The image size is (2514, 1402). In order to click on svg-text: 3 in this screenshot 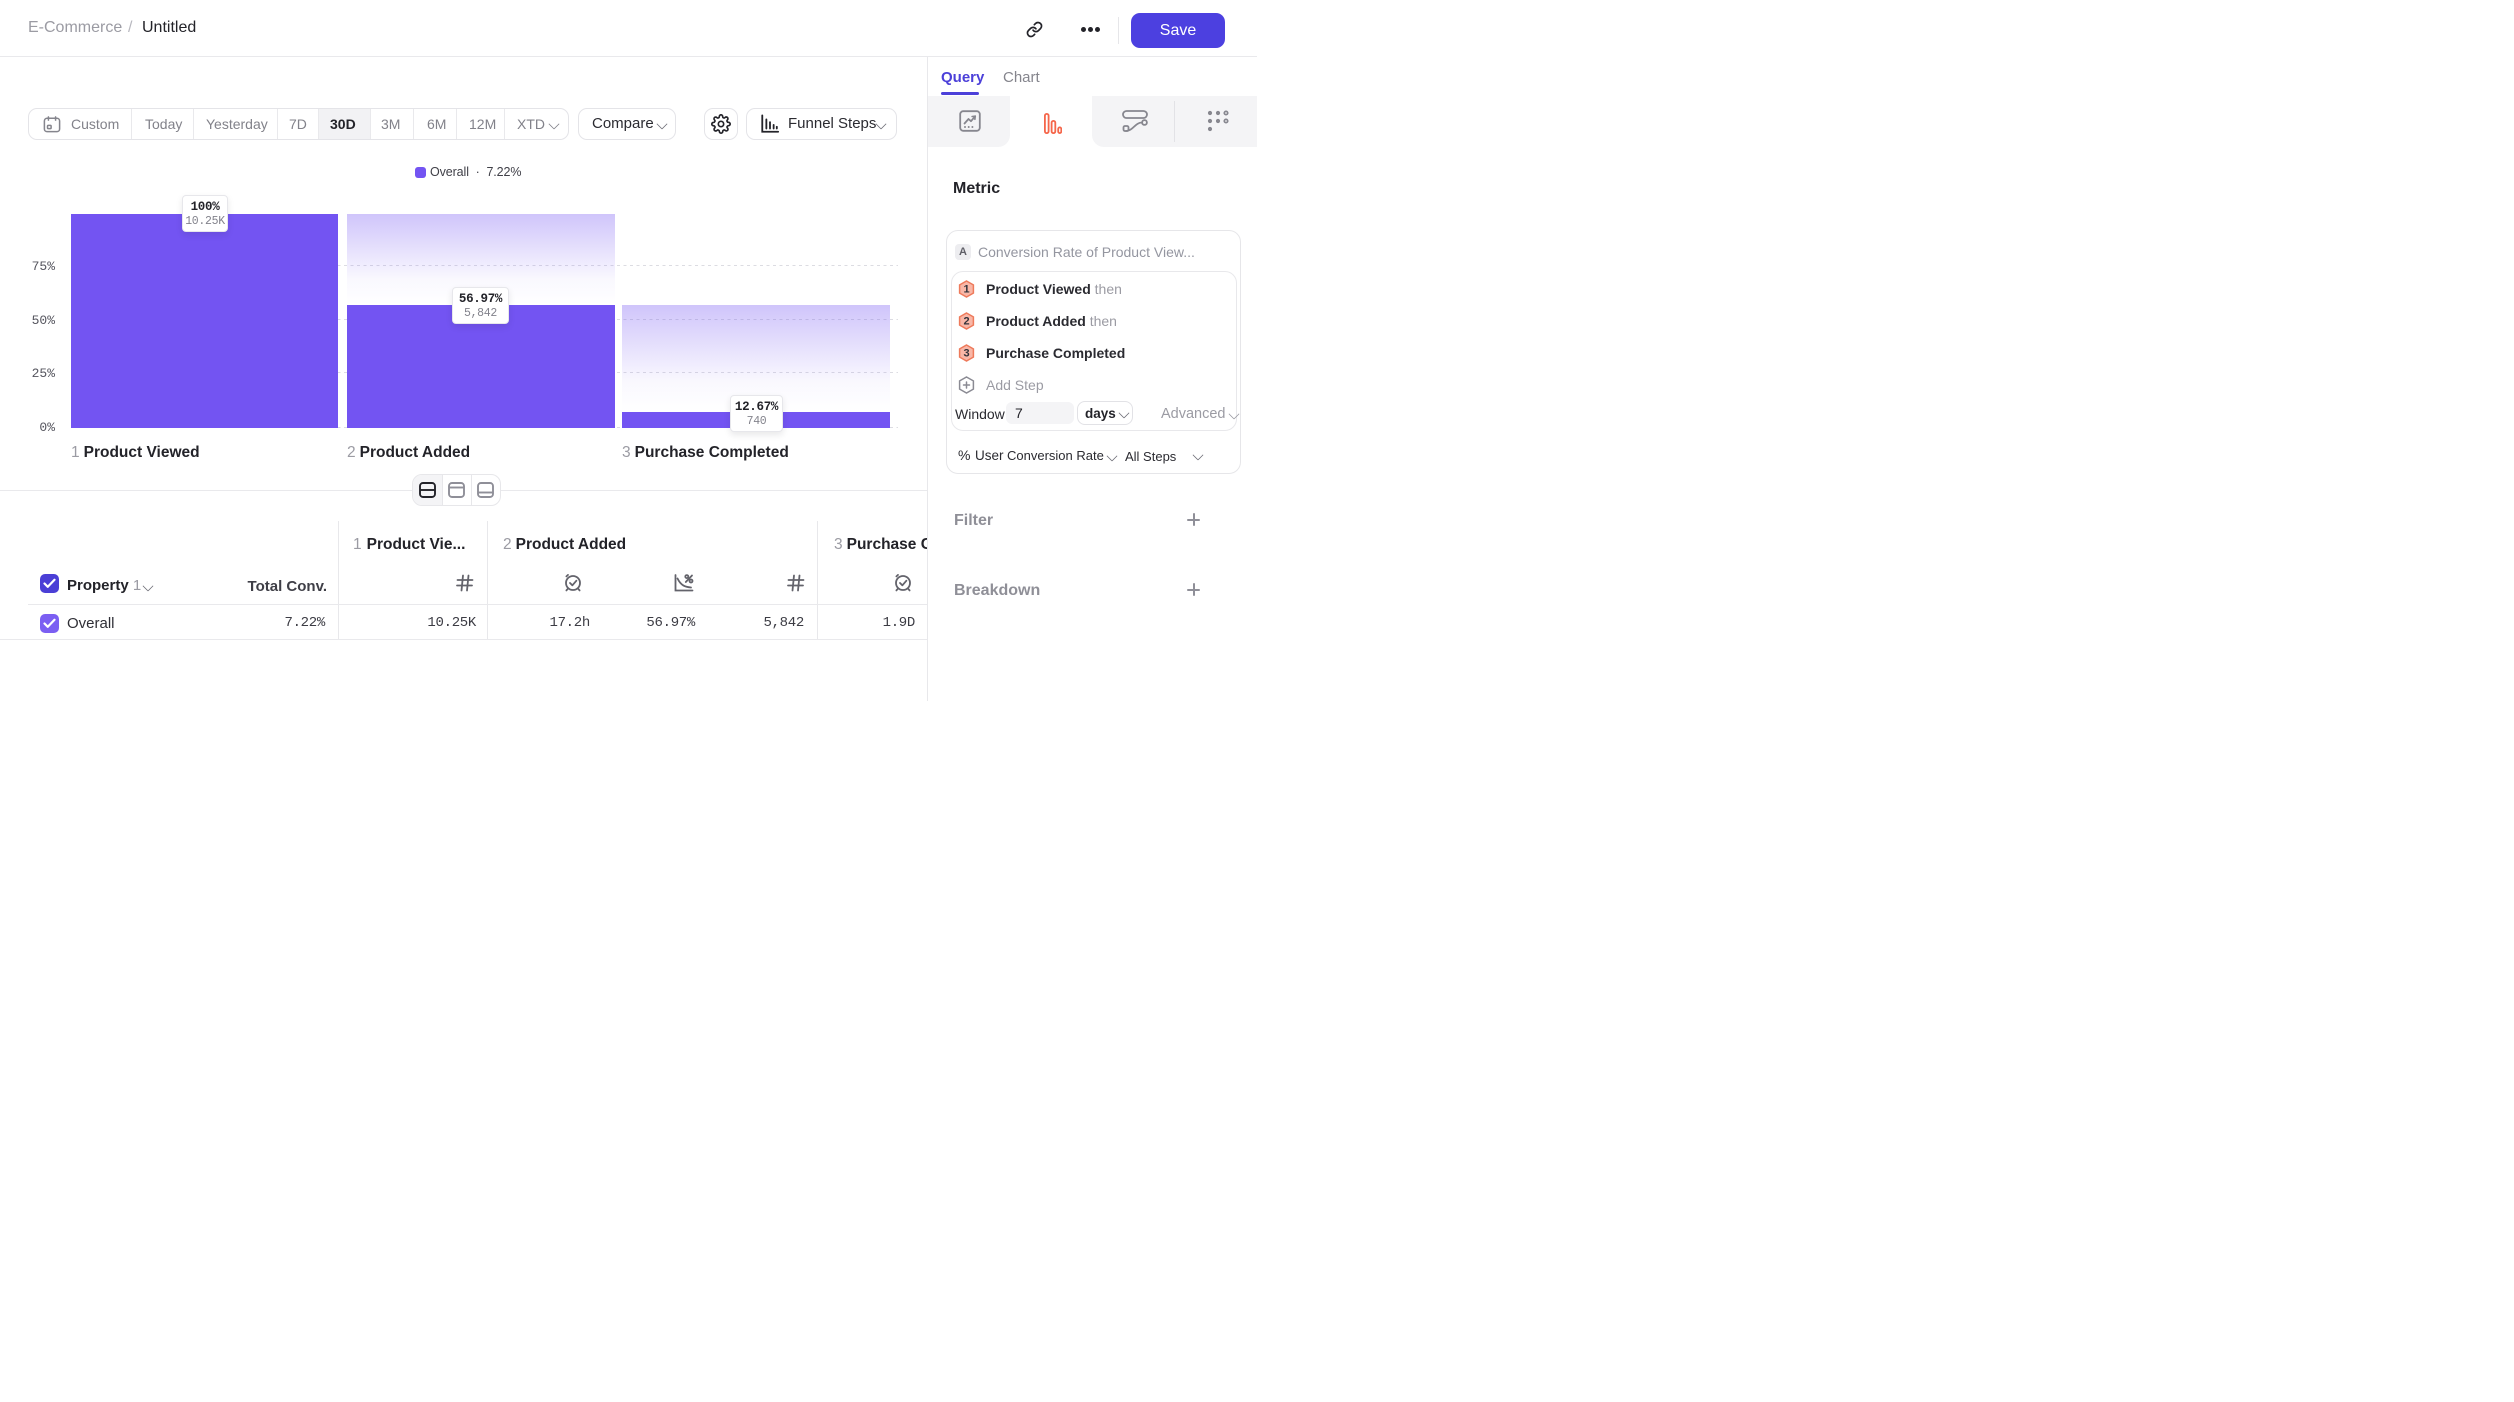, I will do `click(966, 354)`.